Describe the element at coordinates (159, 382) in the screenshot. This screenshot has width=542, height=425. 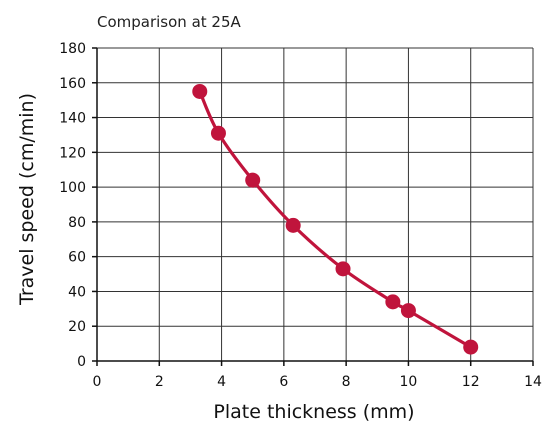
I see `x-tick-label: 2` at that location.